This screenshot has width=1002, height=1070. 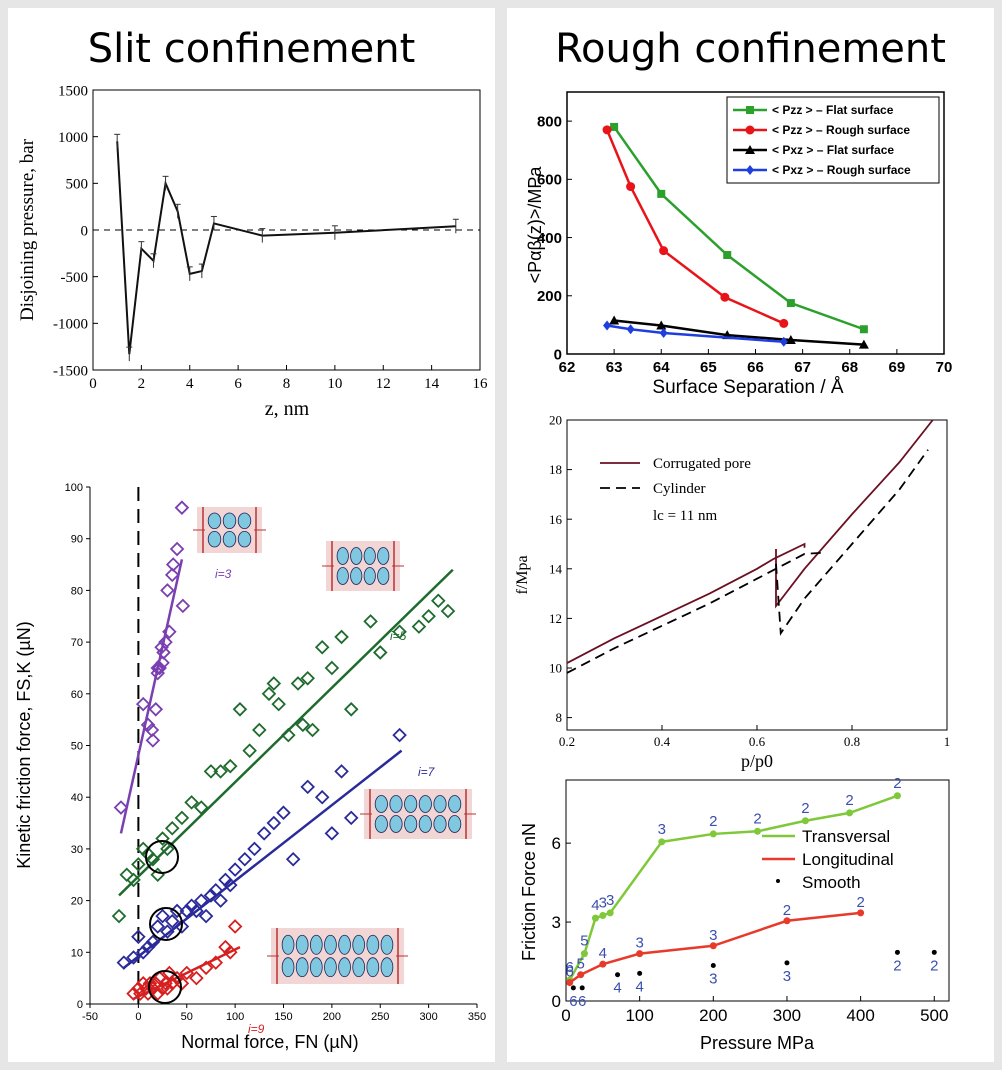 I want to click on x-tick-label: 66, so click(x=755, y=367).